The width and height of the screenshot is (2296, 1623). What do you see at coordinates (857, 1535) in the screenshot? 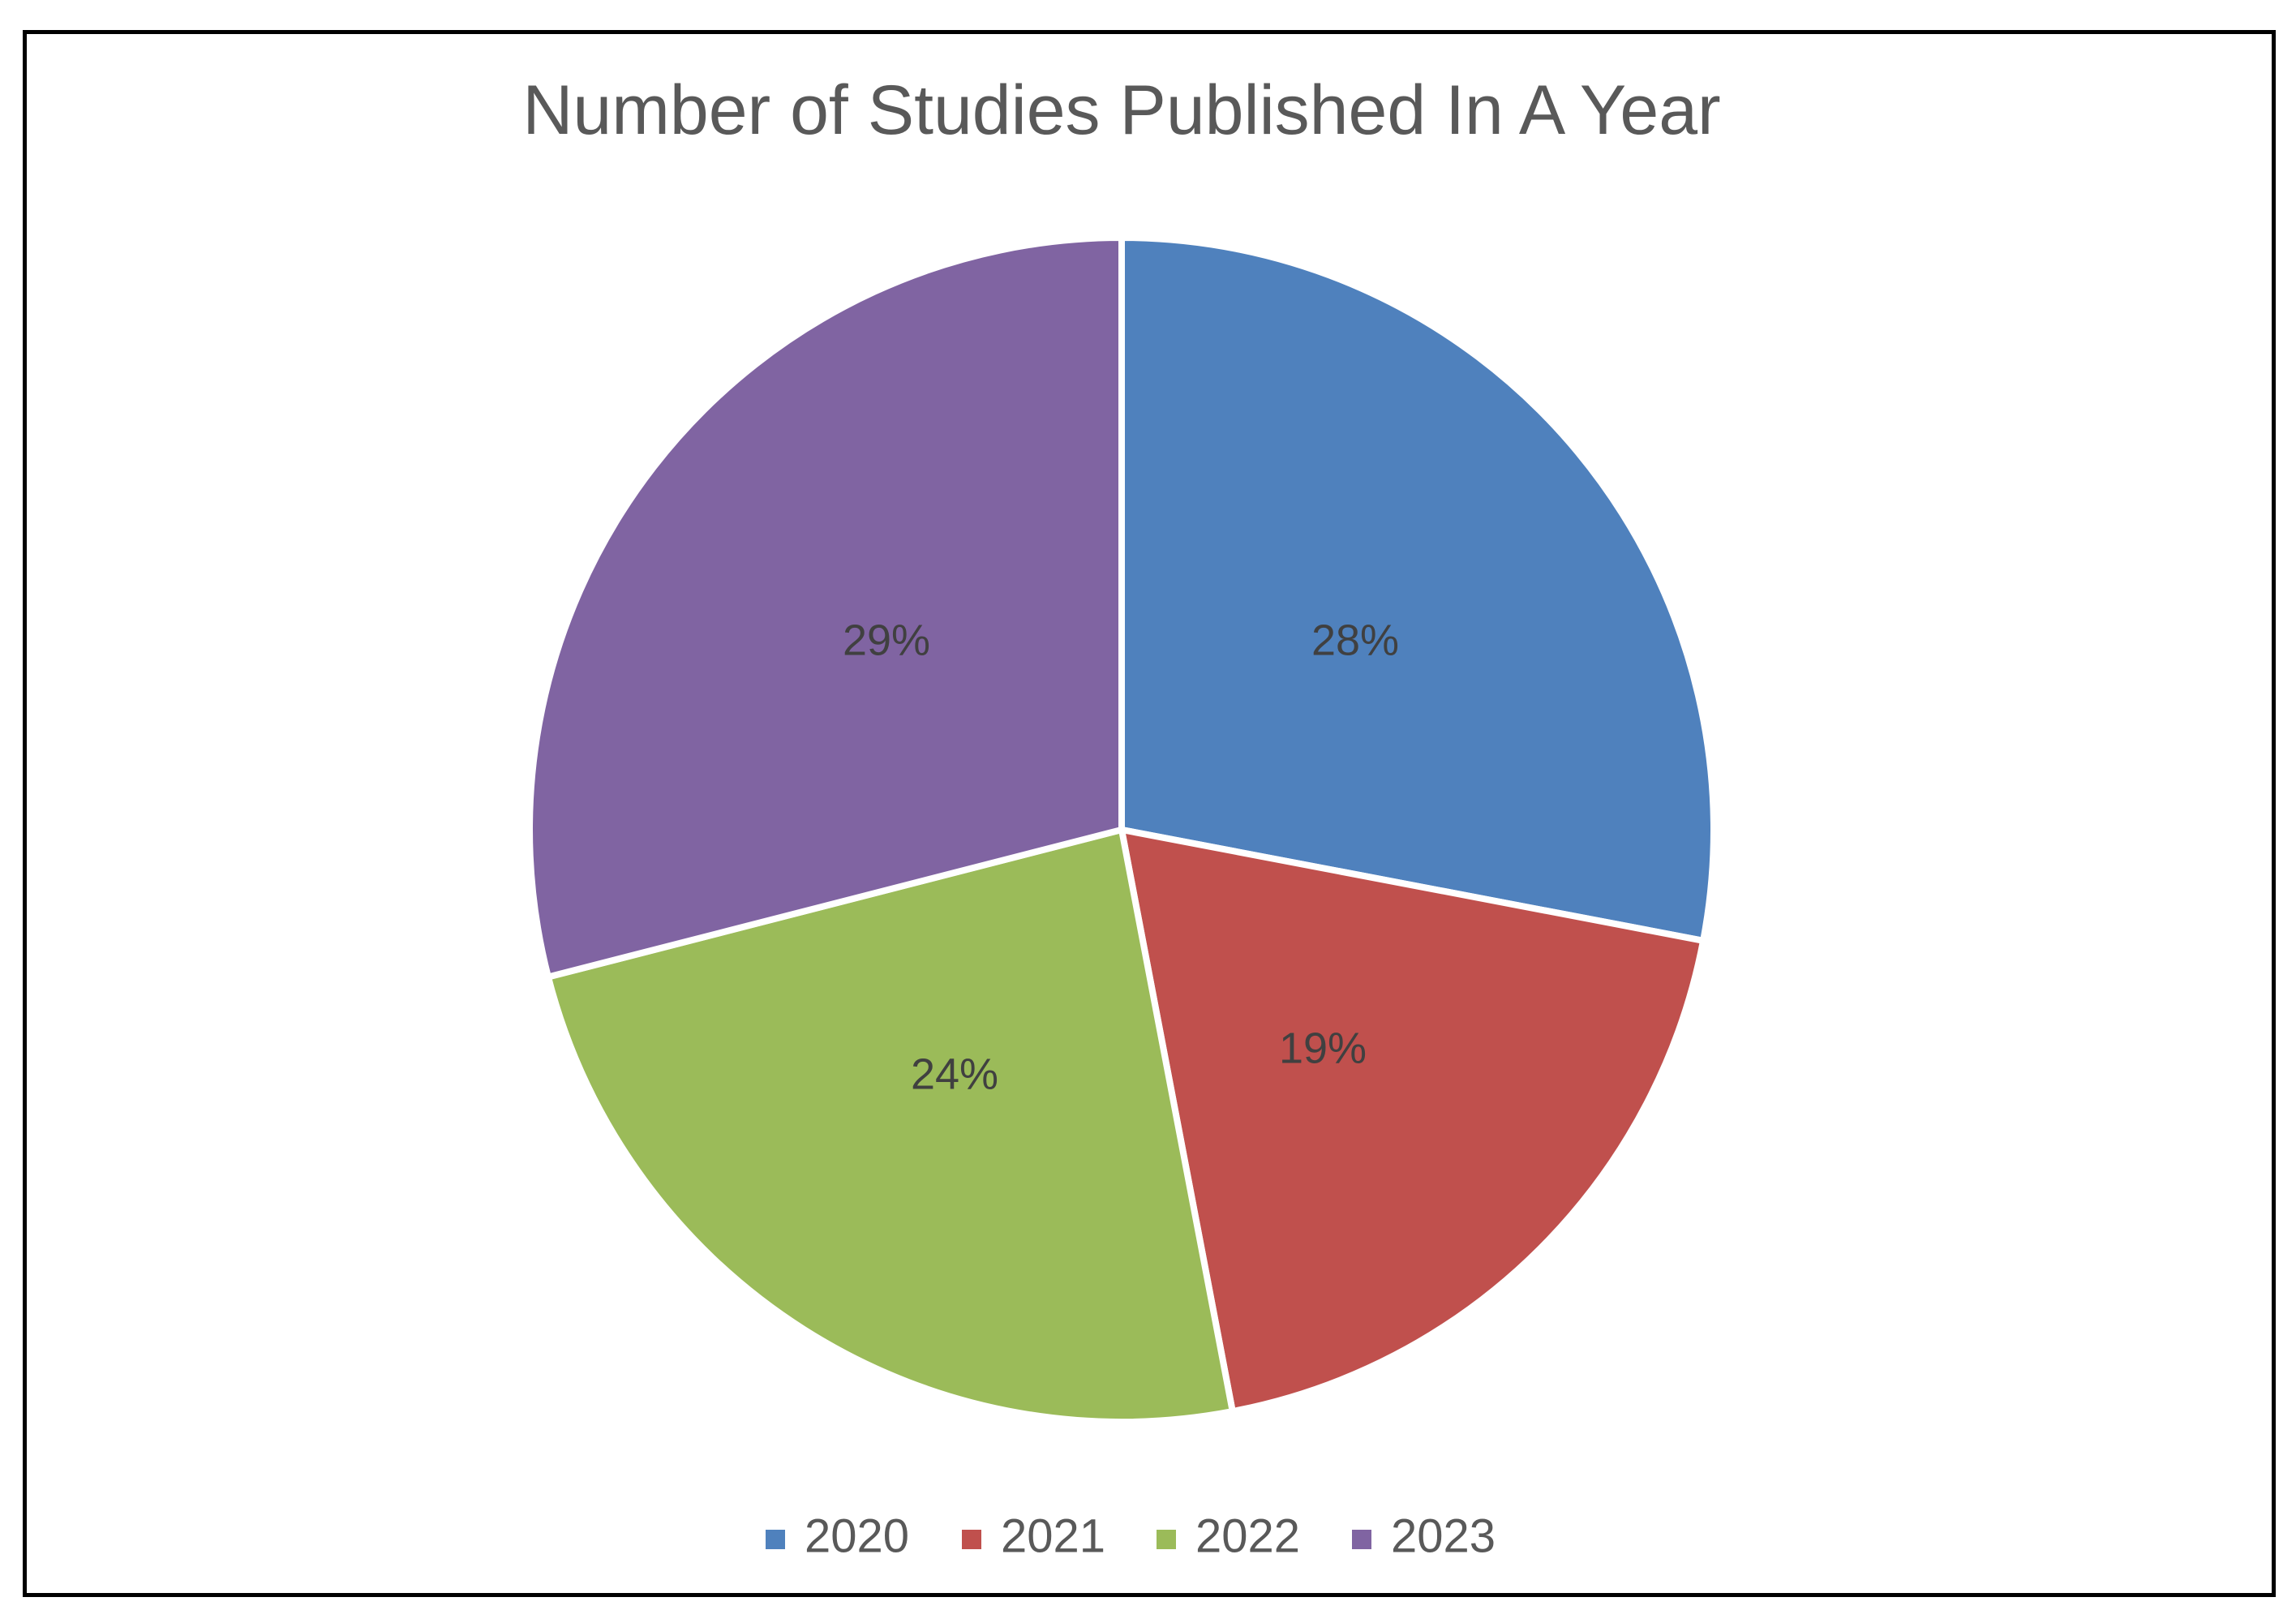
I see `legend-label-2020: 2020` at bounding box center [857, 1535].